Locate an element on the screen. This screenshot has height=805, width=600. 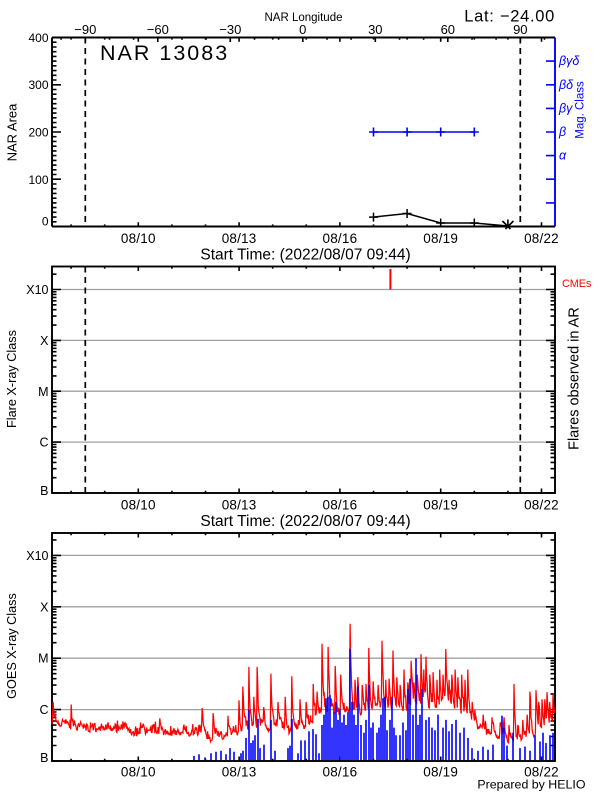
svg-text: Lat: −24.00 is located at coordinates (509, 16).